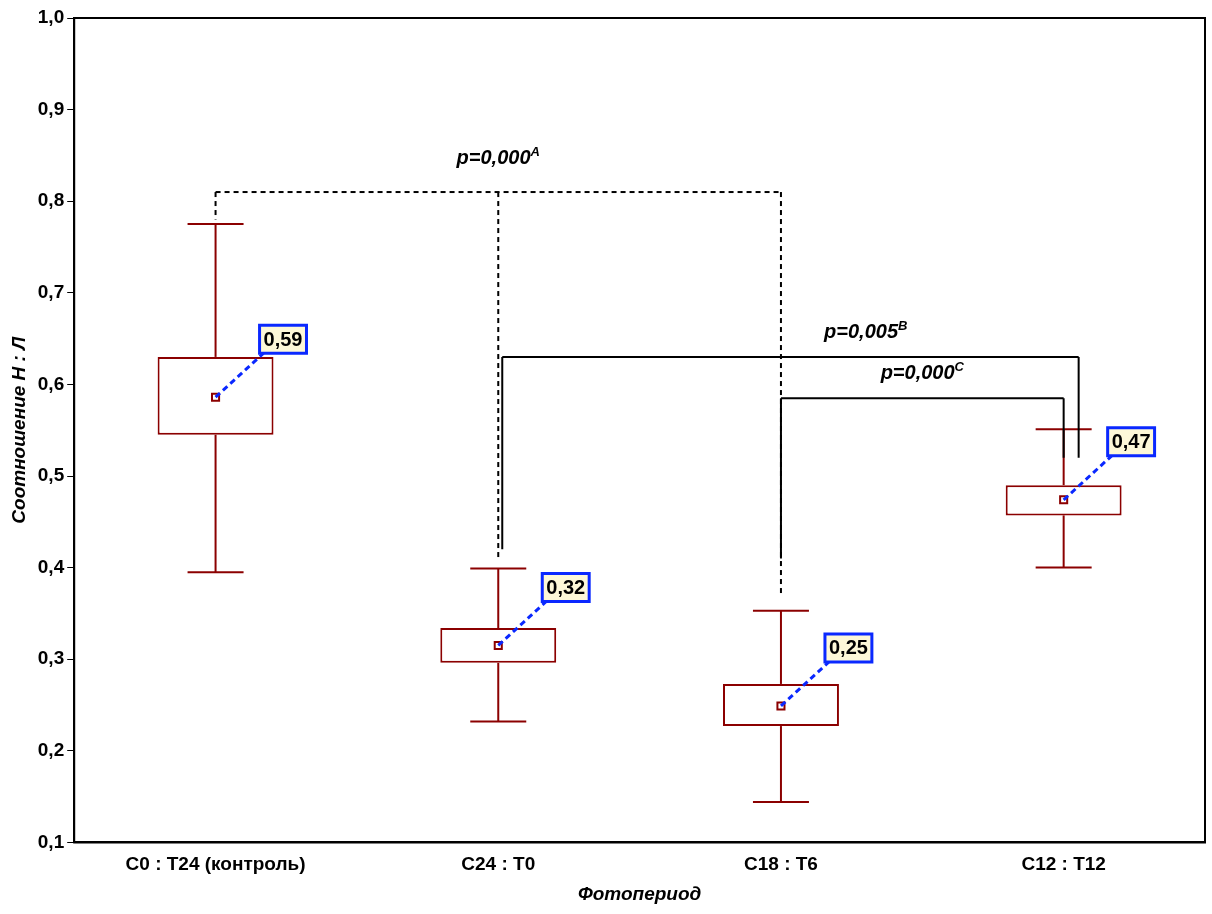 This screenshot has width=1212, height=914. What do you see at coordinates (51, 200) in the screenshot?
I see `y-tick-label: 0,8` at bounding box center [51, 200].